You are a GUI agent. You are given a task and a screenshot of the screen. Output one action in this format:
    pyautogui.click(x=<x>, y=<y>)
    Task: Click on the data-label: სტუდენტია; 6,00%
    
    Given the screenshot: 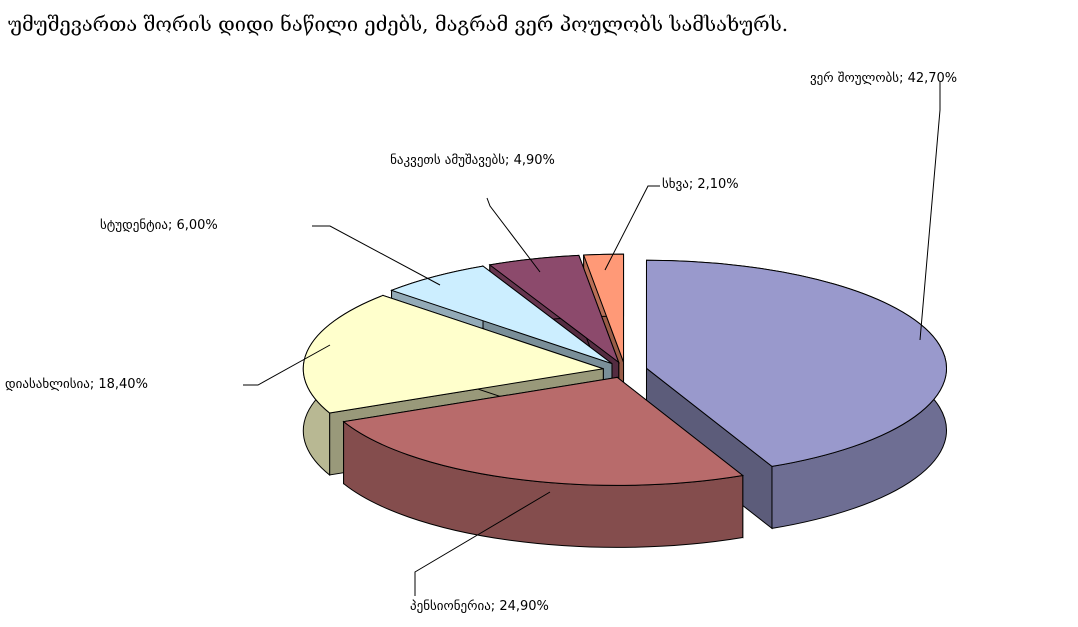 What is the action you would take?
    pyautogui.click(x=159, y=225)
    